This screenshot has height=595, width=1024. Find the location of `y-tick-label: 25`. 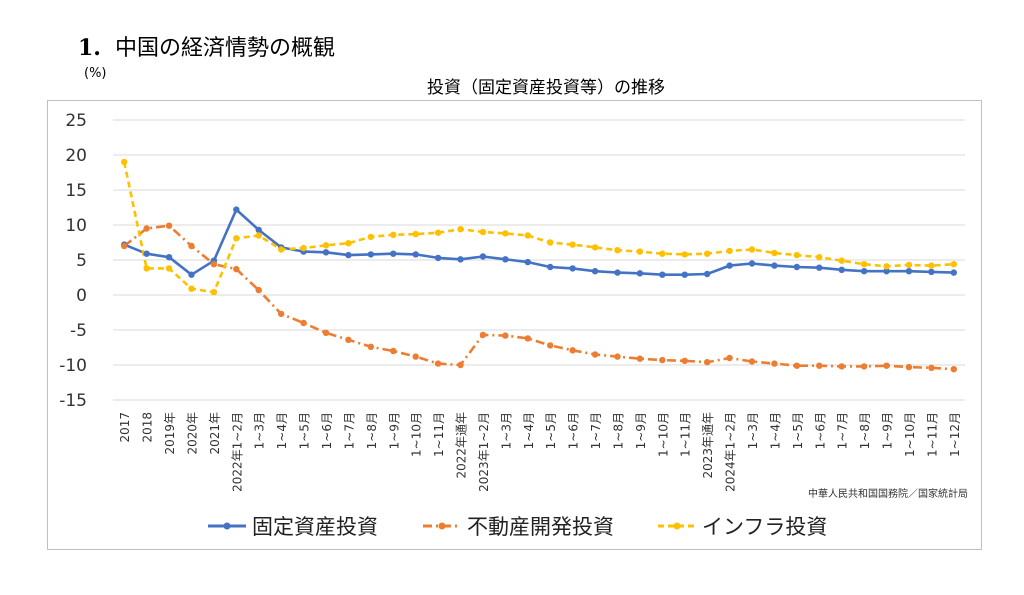

y-tick-label: 25 is located at coordinates (76, 121).